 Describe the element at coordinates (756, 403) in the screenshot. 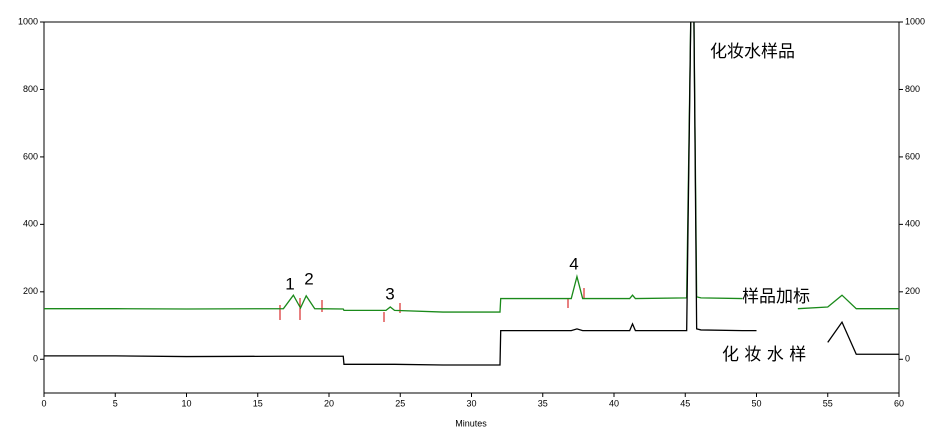

I see `x-tick-label: 50` at that location.